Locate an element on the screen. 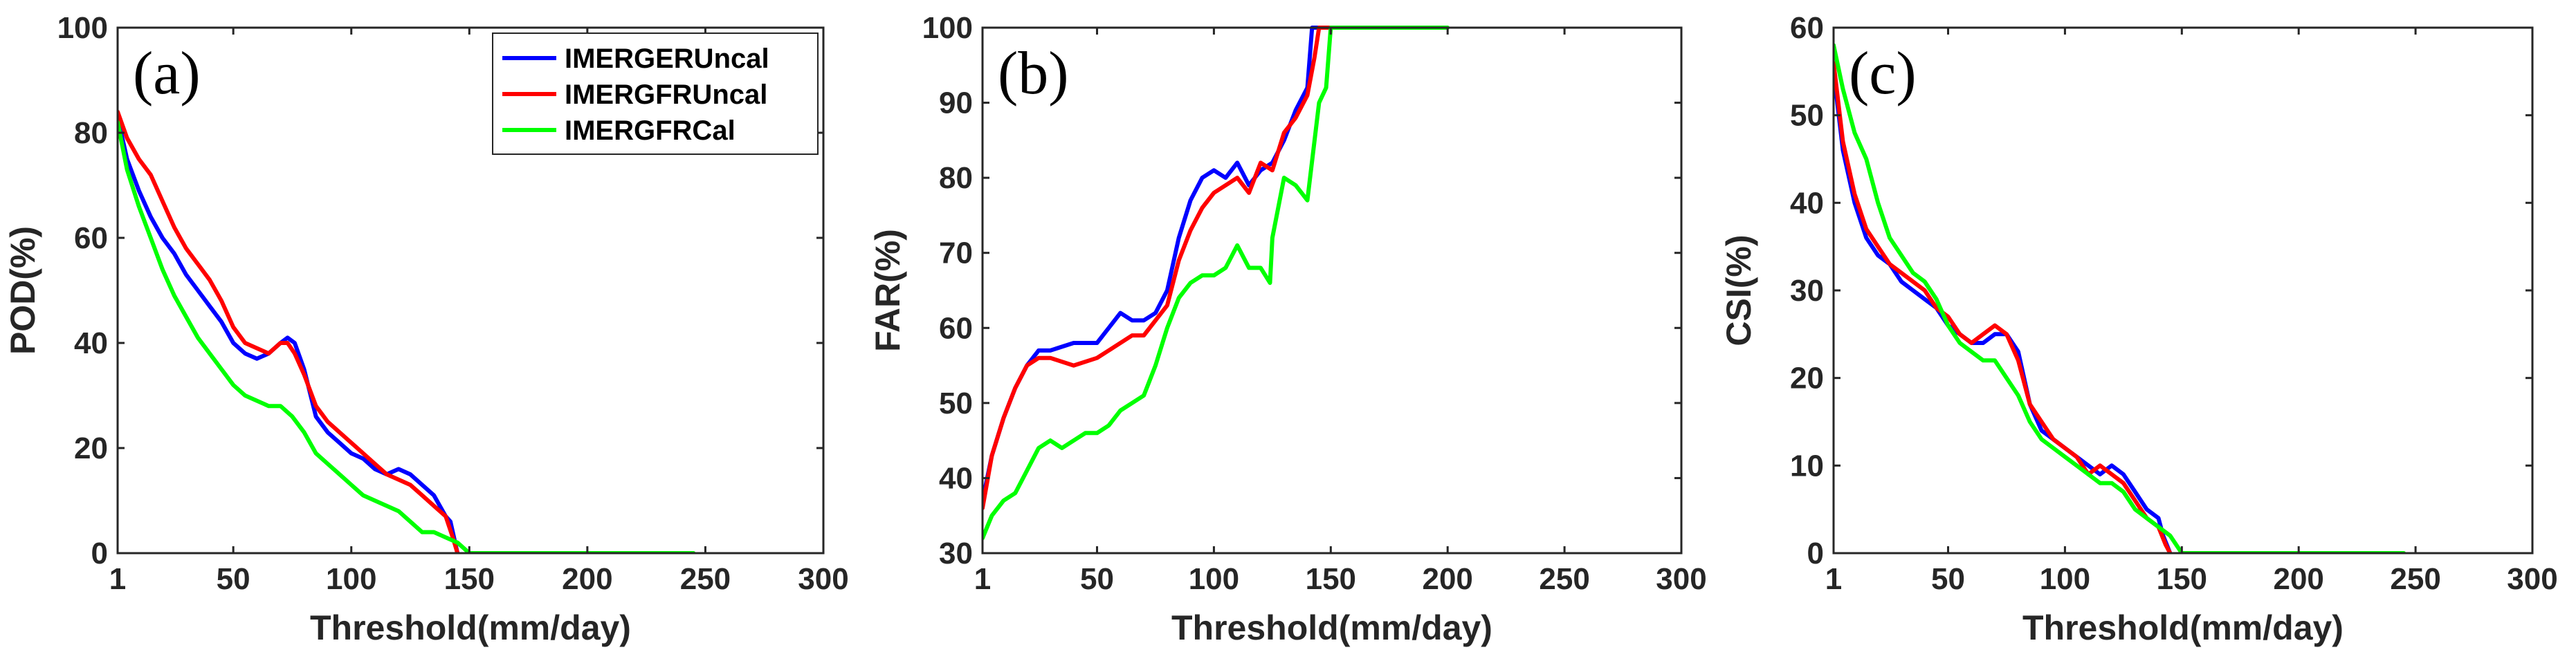  y-axis-label: FAR(%) is located at coordinates (887, 290).